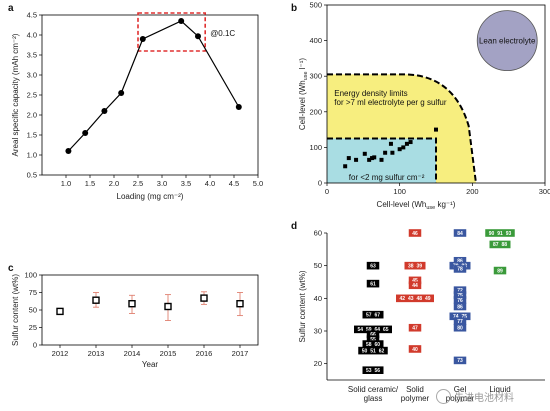  I want to click on ref-box: 89, so click(500, 270).